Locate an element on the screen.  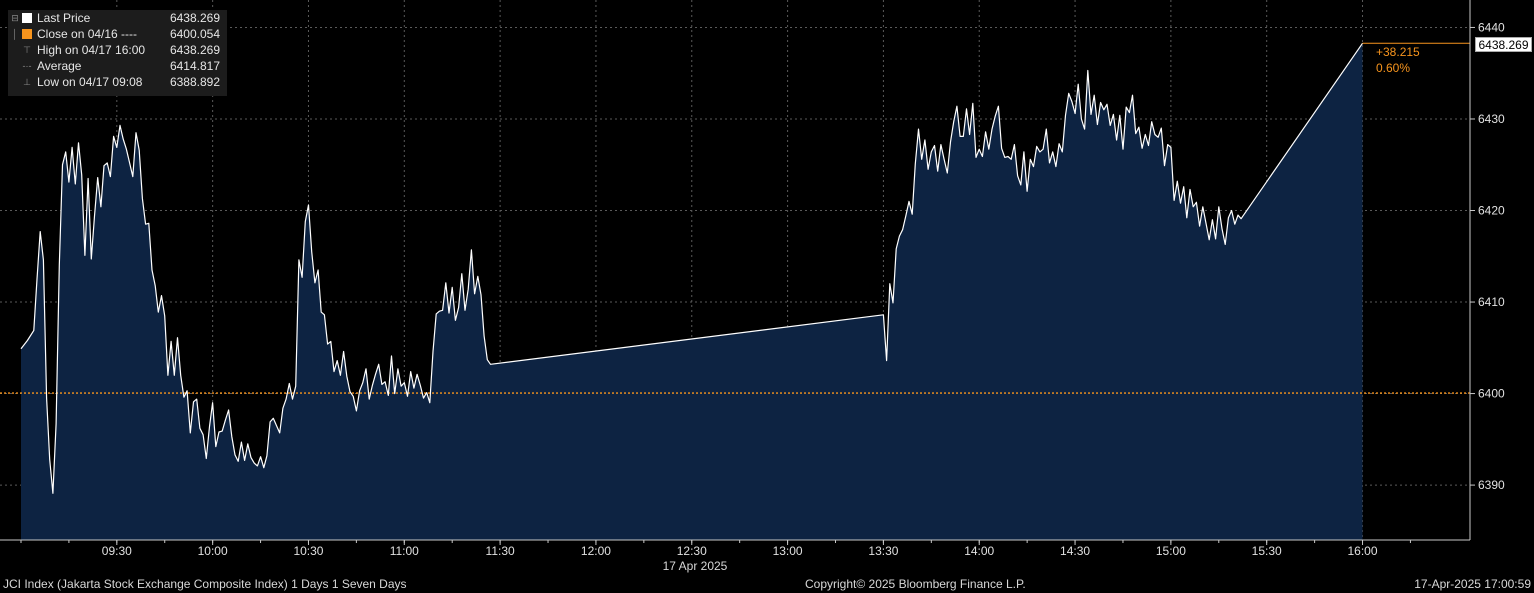
date-label: 17 Apr 2025 is located at coordinates (695, 566).